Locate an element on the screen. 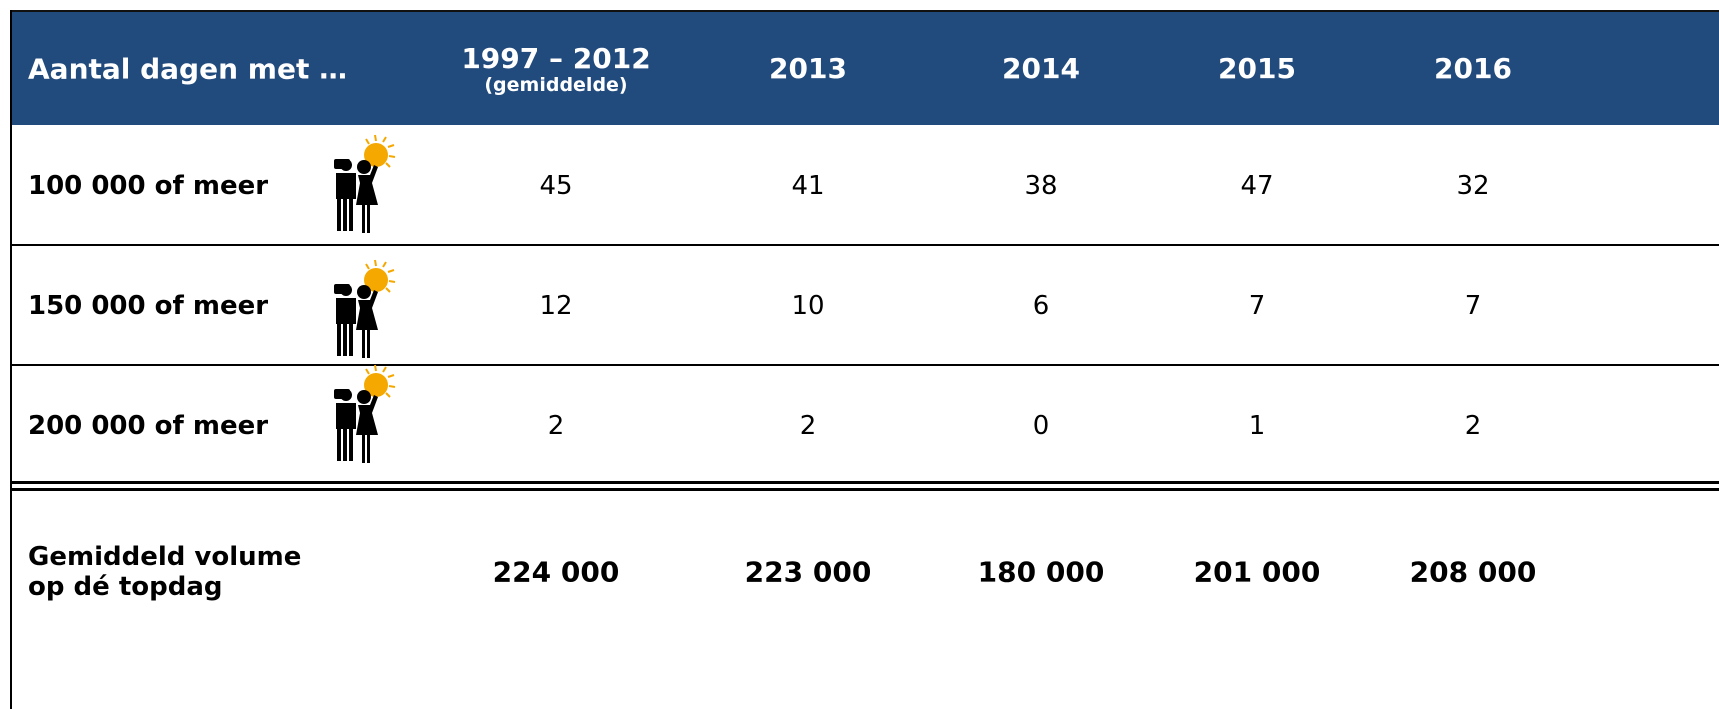 Image resolution: width=1719 pixels, height=709 pixels. column-sublabel: (gemiddelde) is located at coordinates (556, 85).